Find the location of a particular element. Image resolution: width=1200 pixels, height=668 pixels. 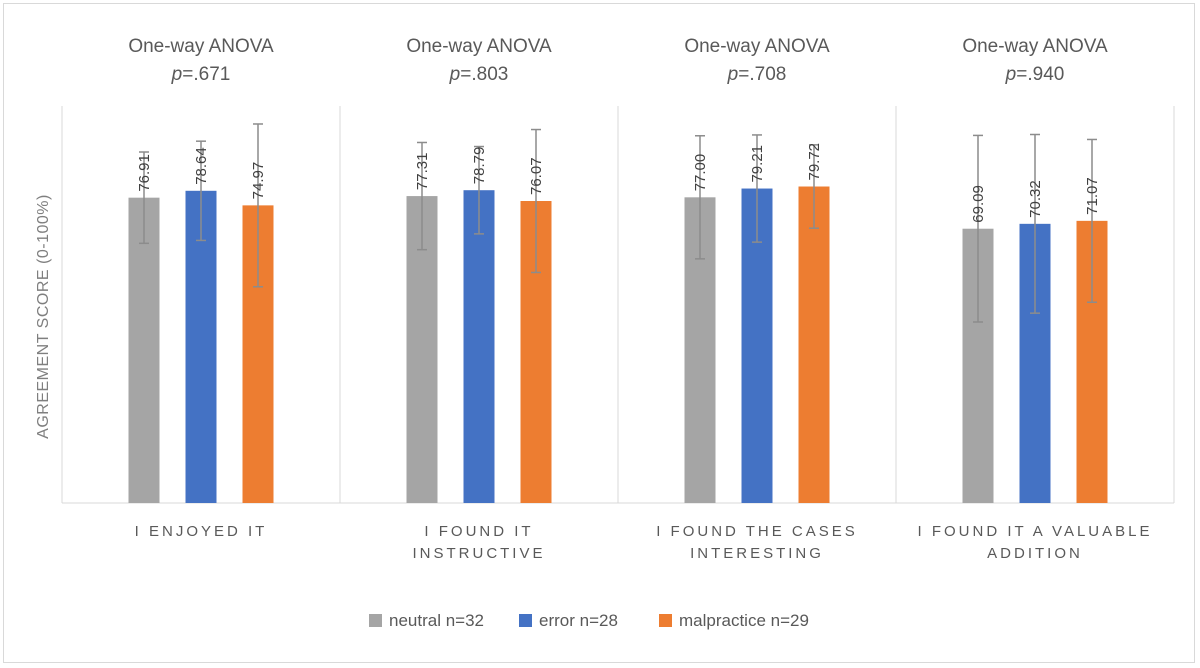

data-label: 79.21 is located at coordinates (757, 164).